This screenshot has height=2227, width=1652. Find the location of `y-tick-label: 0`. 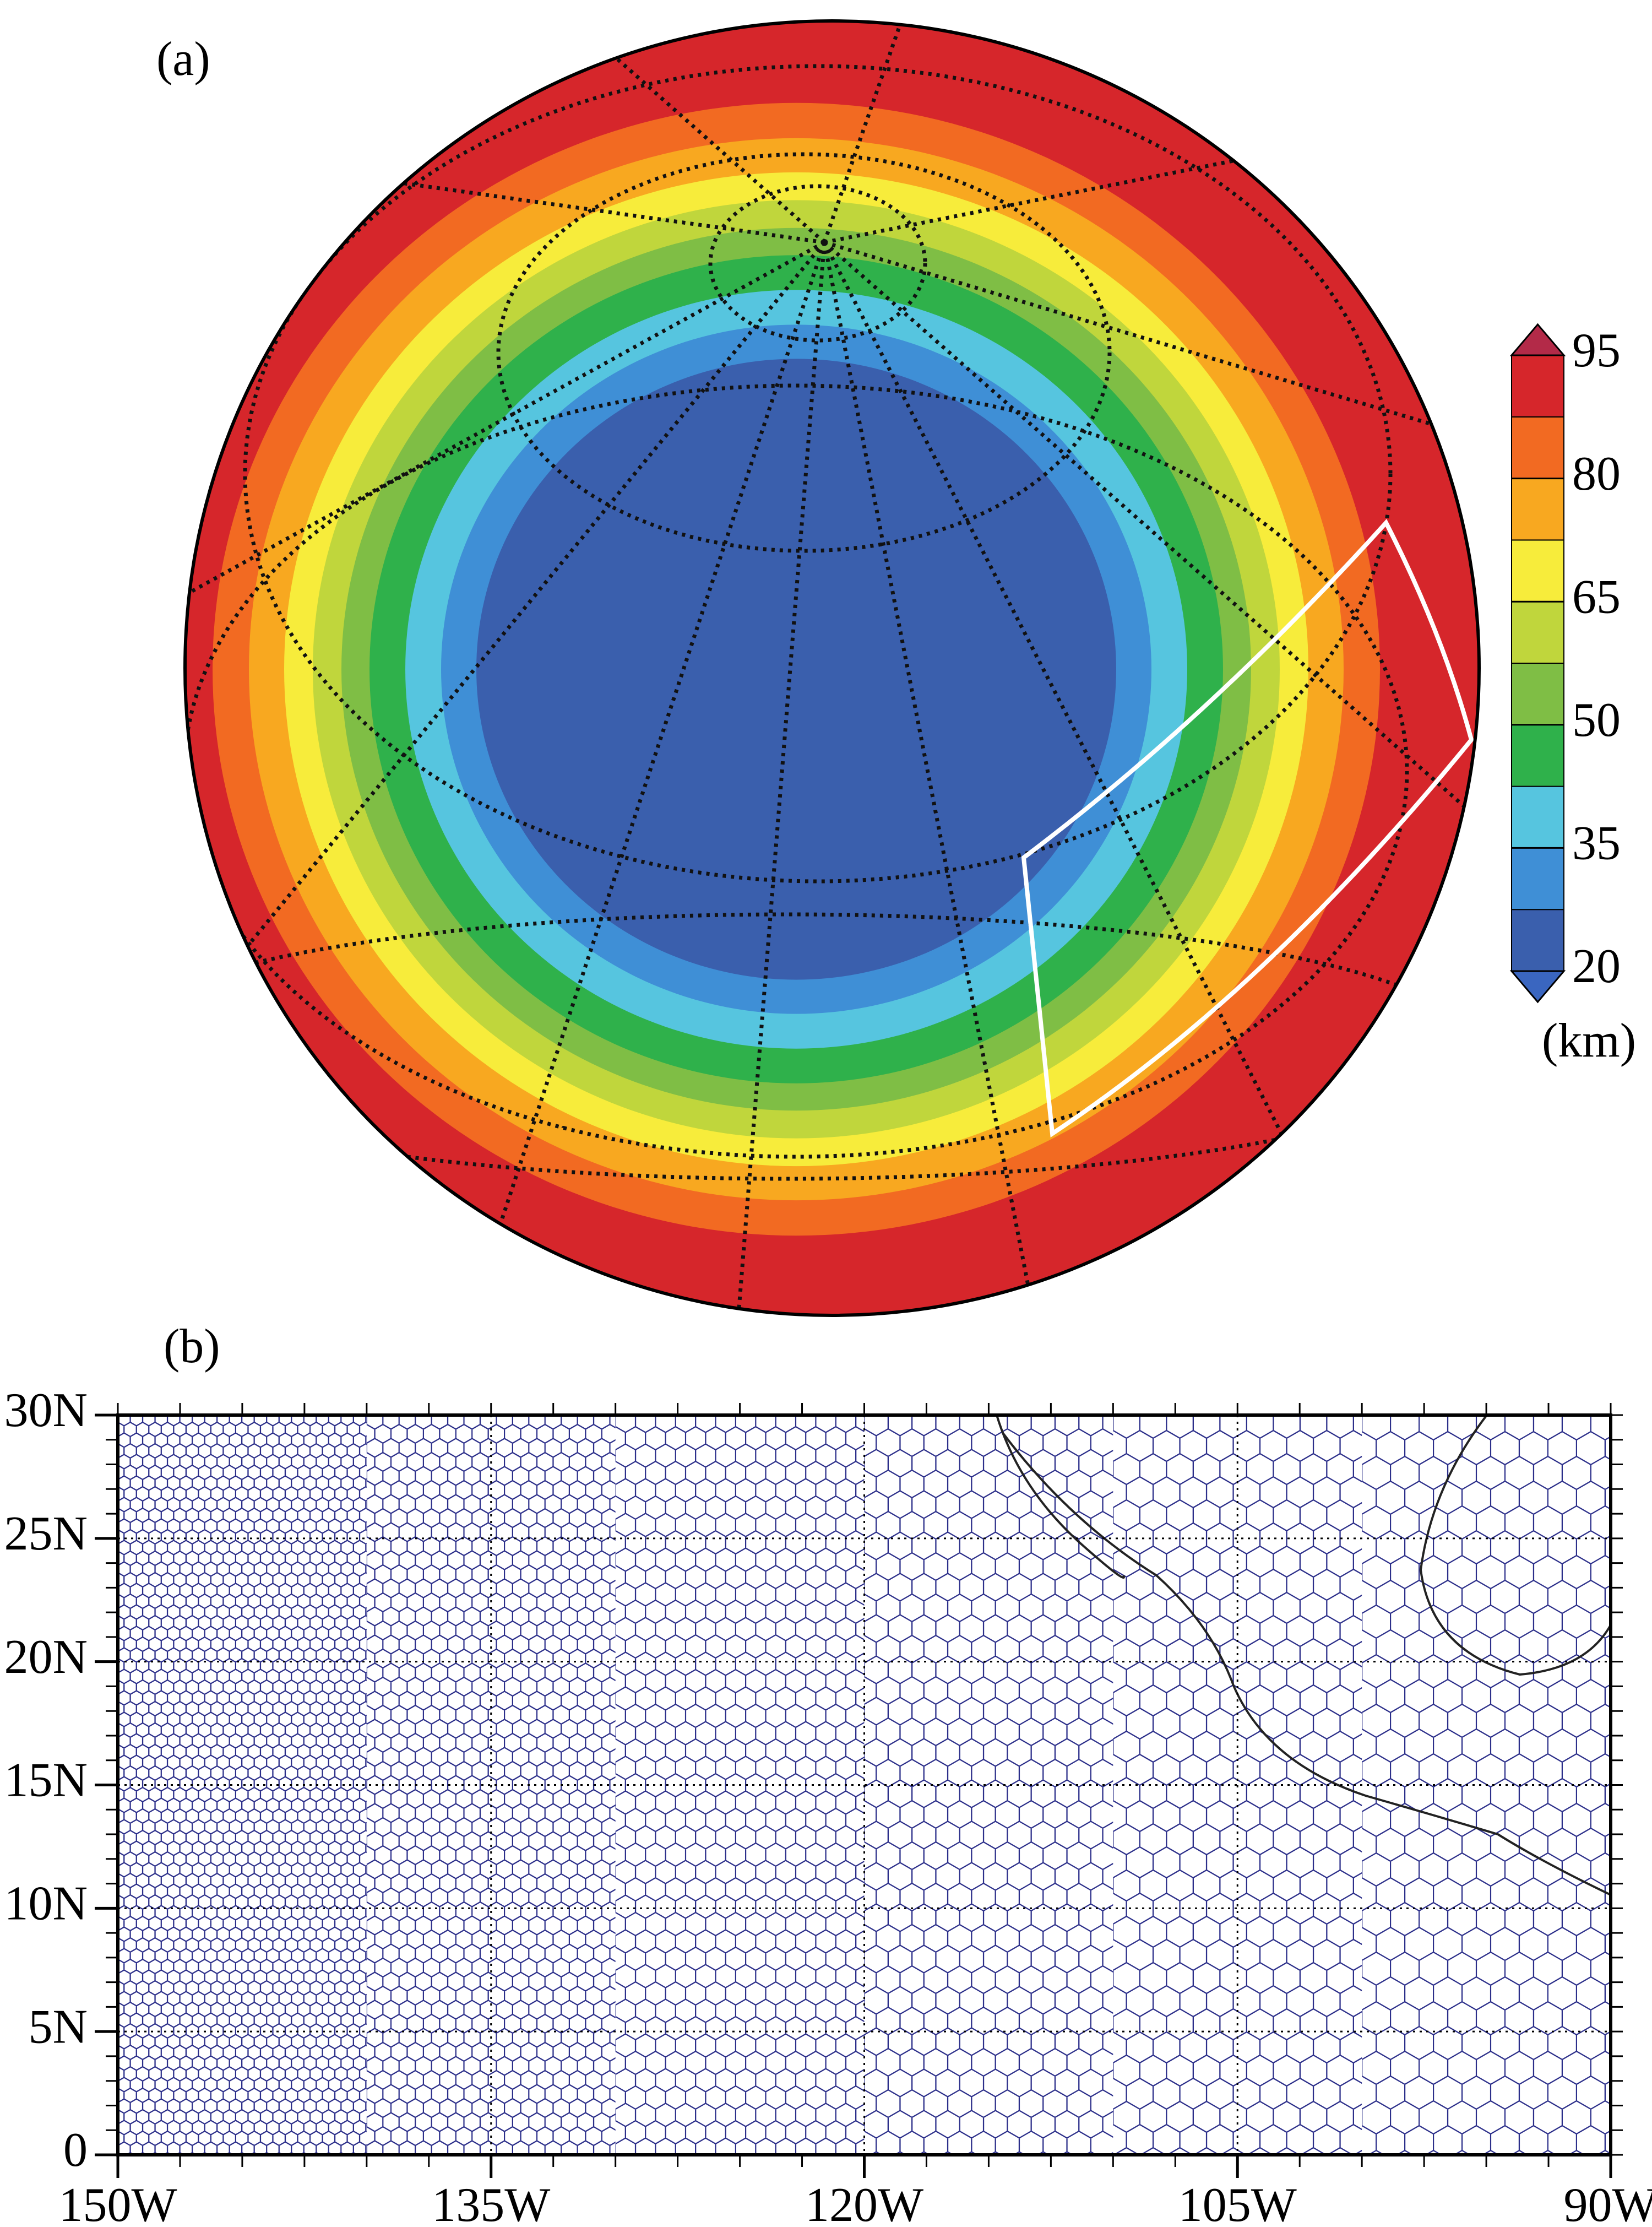

y-tick-label: 0 is located at coordinates (75, 2150).